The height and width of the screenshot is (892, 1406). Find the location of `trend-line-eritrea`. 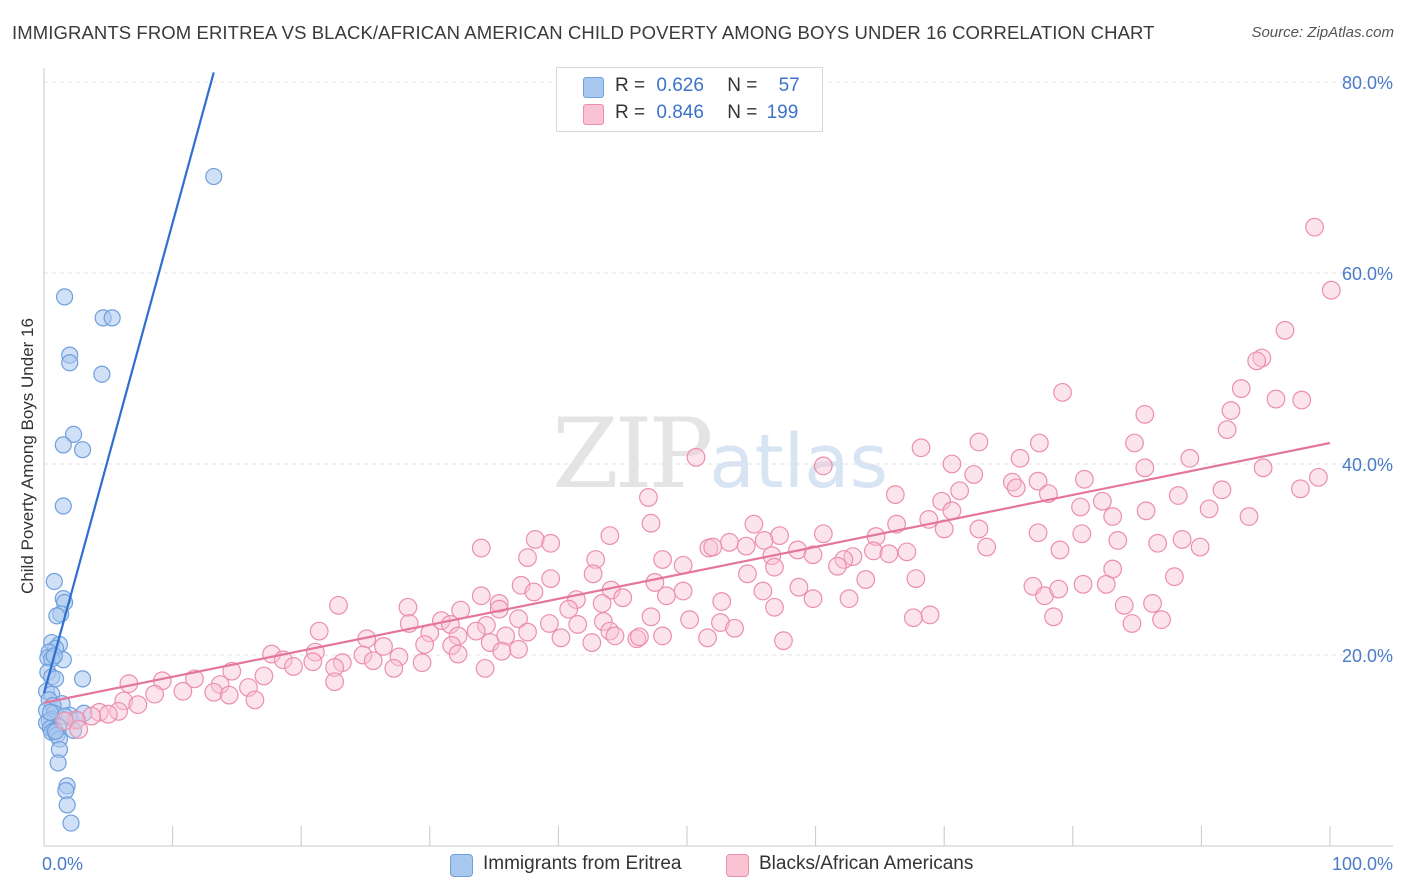

trend-line-eritrea is located at coordinates (128, 383).